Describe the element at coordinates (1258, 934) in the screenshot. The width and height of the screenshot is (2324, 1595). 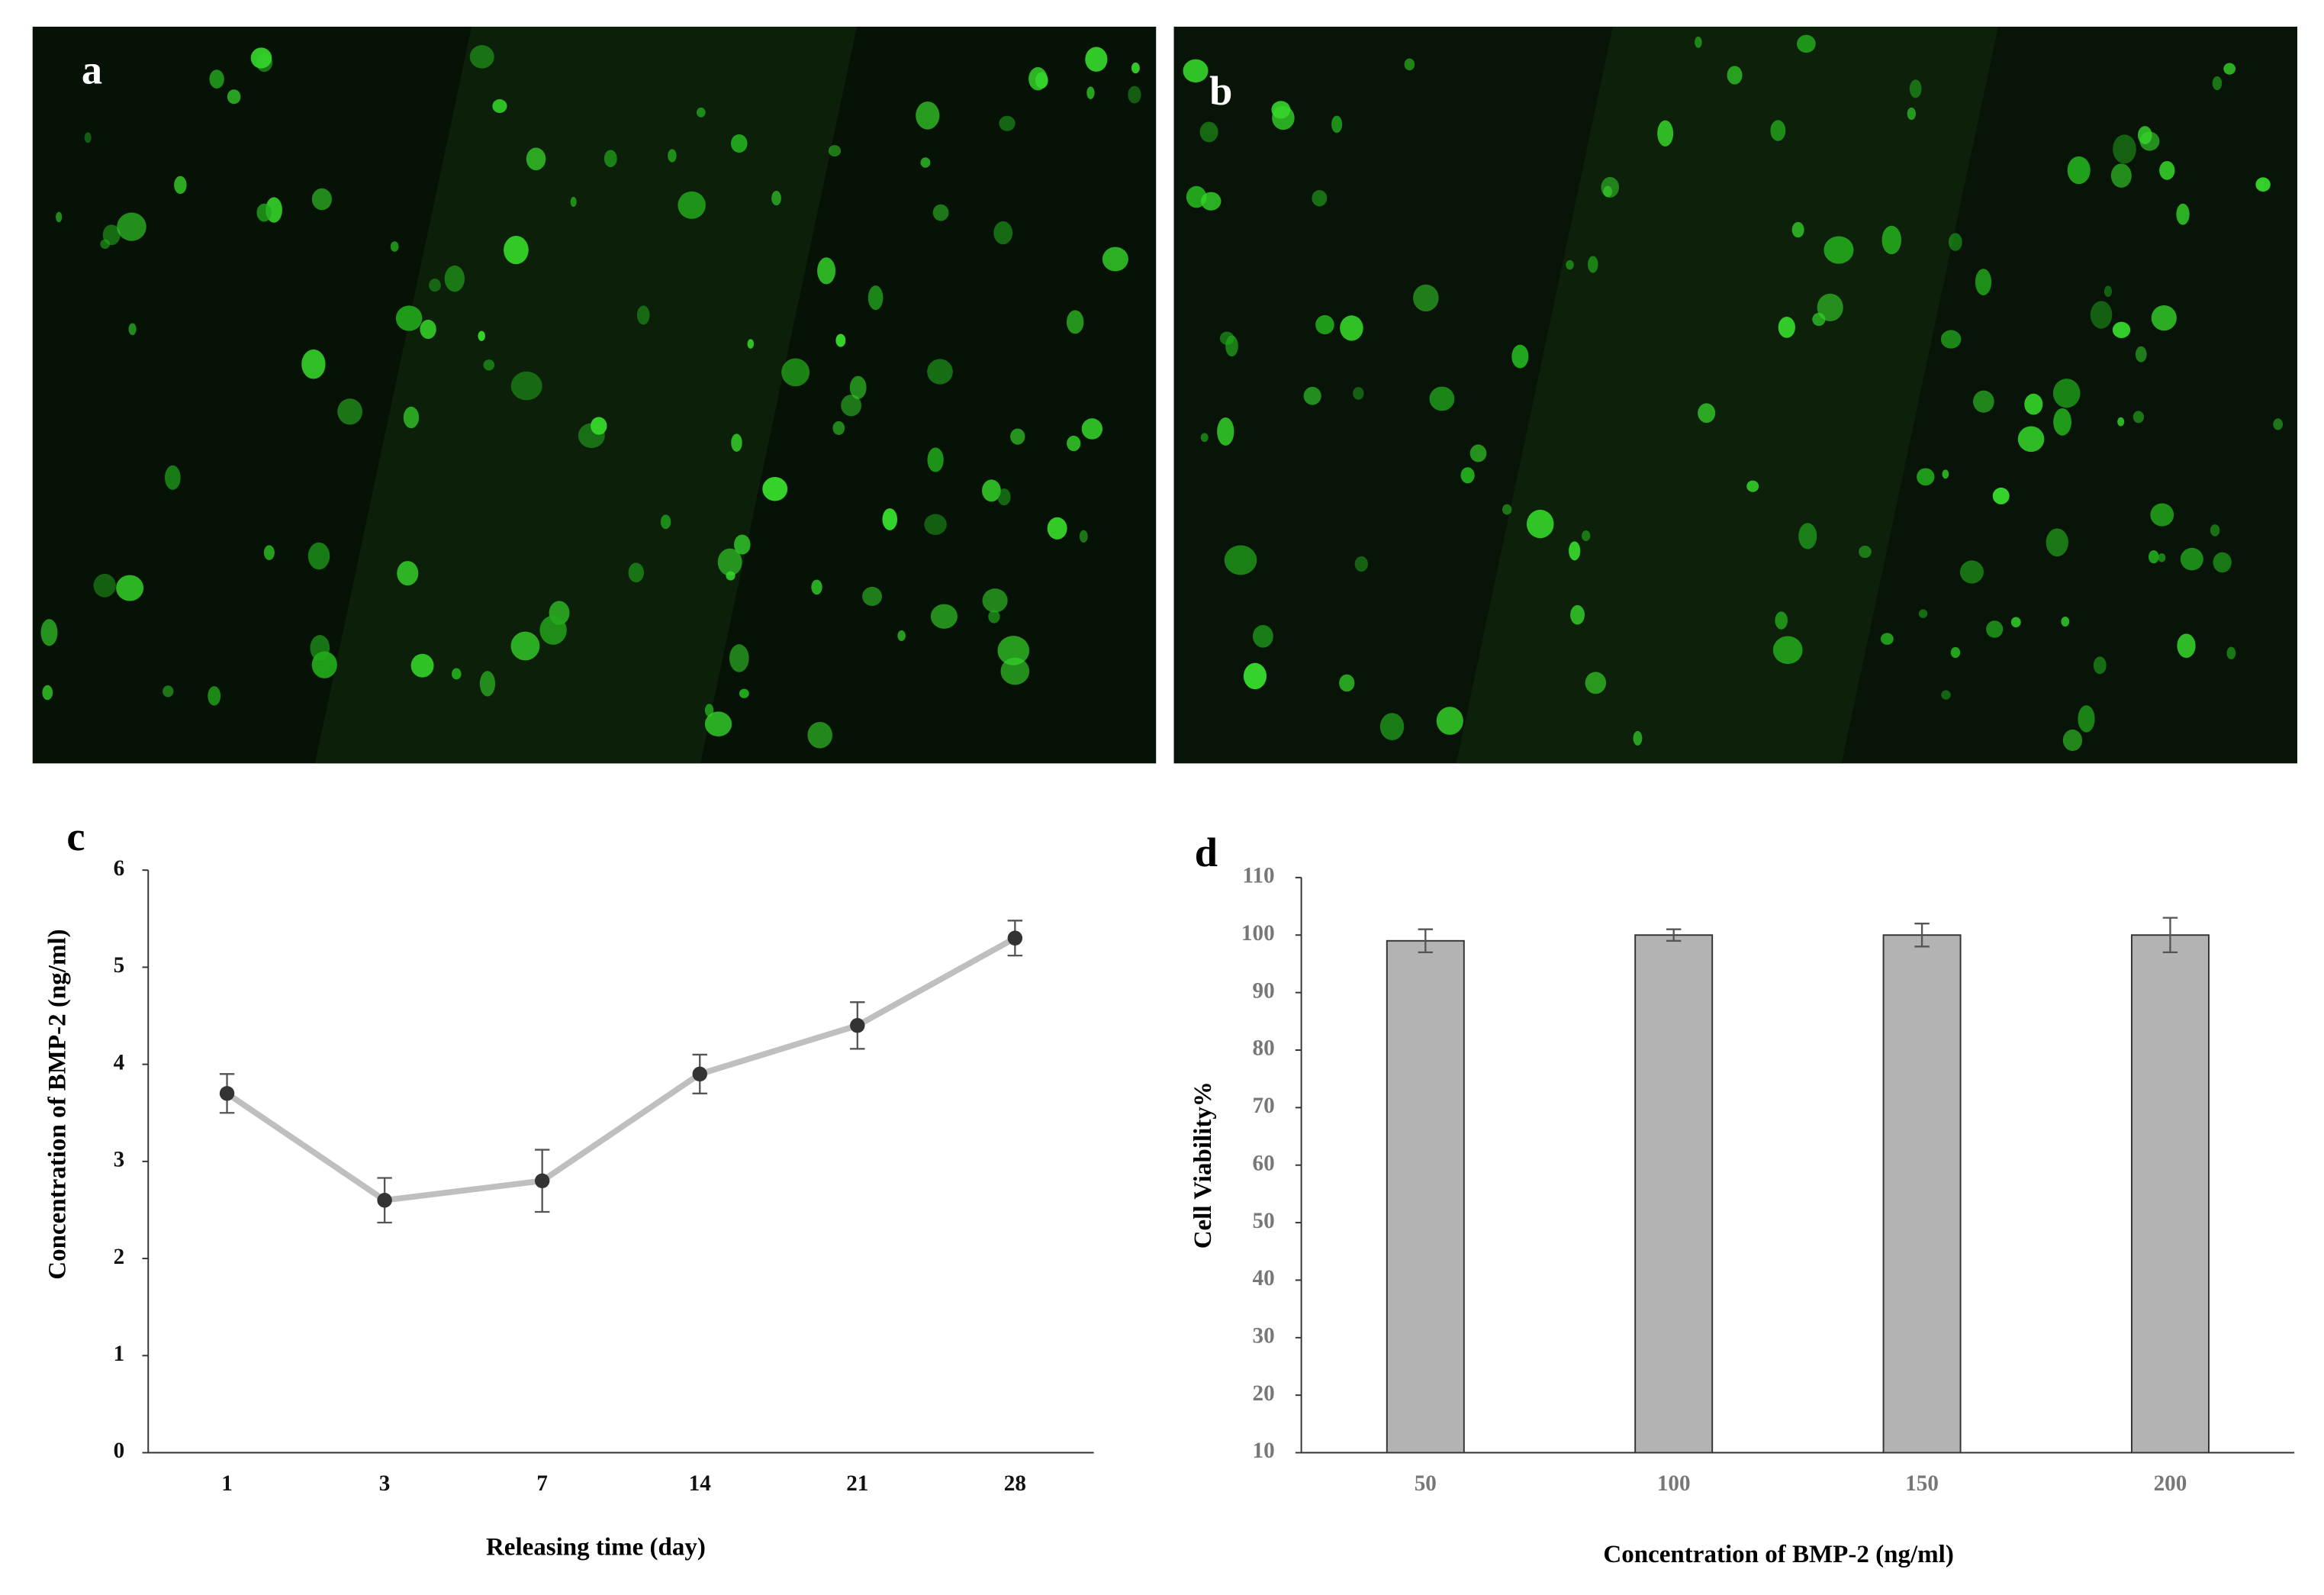
I see `y-tick-label: 100` at that location.